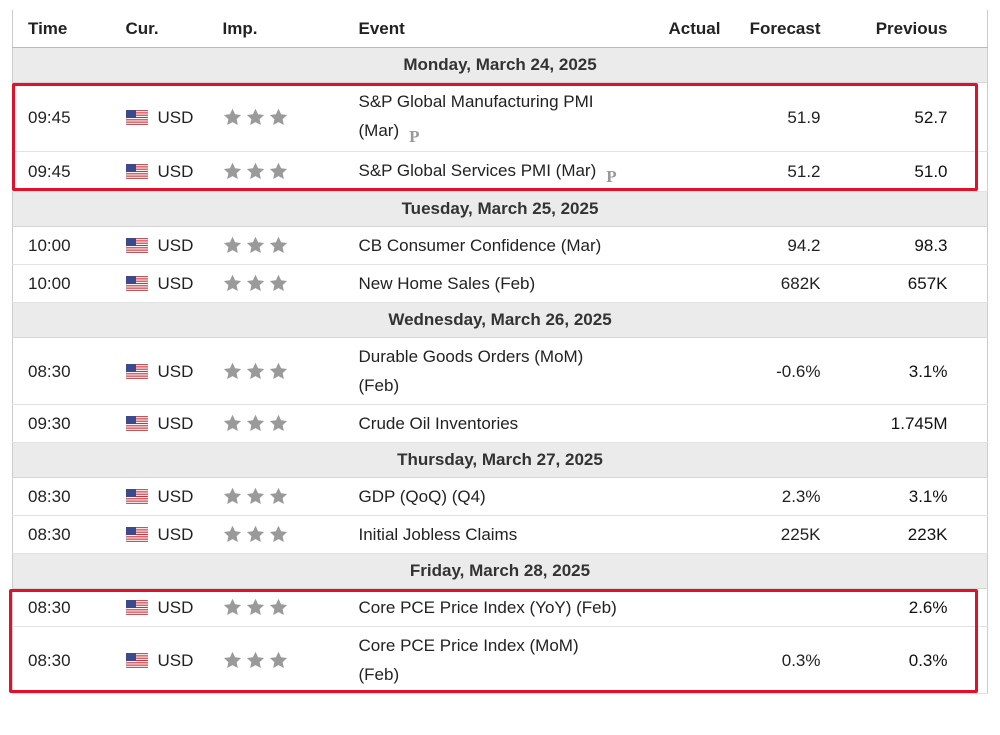 The height and width of the screenshot is (735, 1000). I want to click on preliminary-badge: P, so click(414, 136).